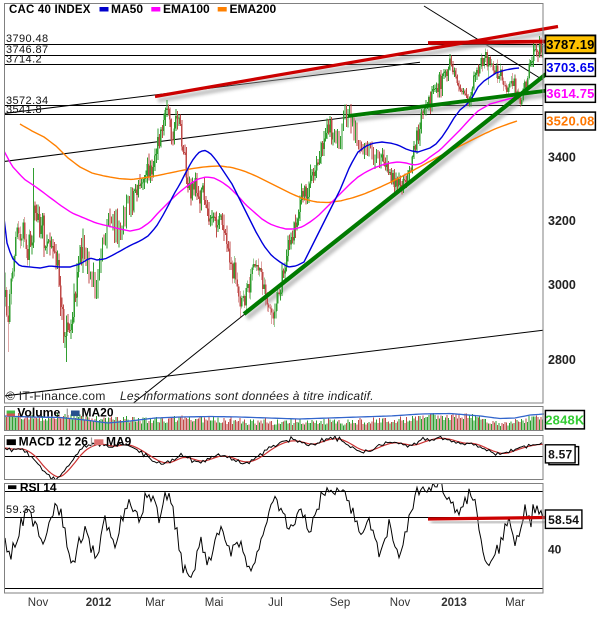 The width and height of the screenshot is (603, 621). What do you see at coordinates (570, 121) in the screenshot?
I see `svg-text: 3520.08` at bounding box center [570, 121].